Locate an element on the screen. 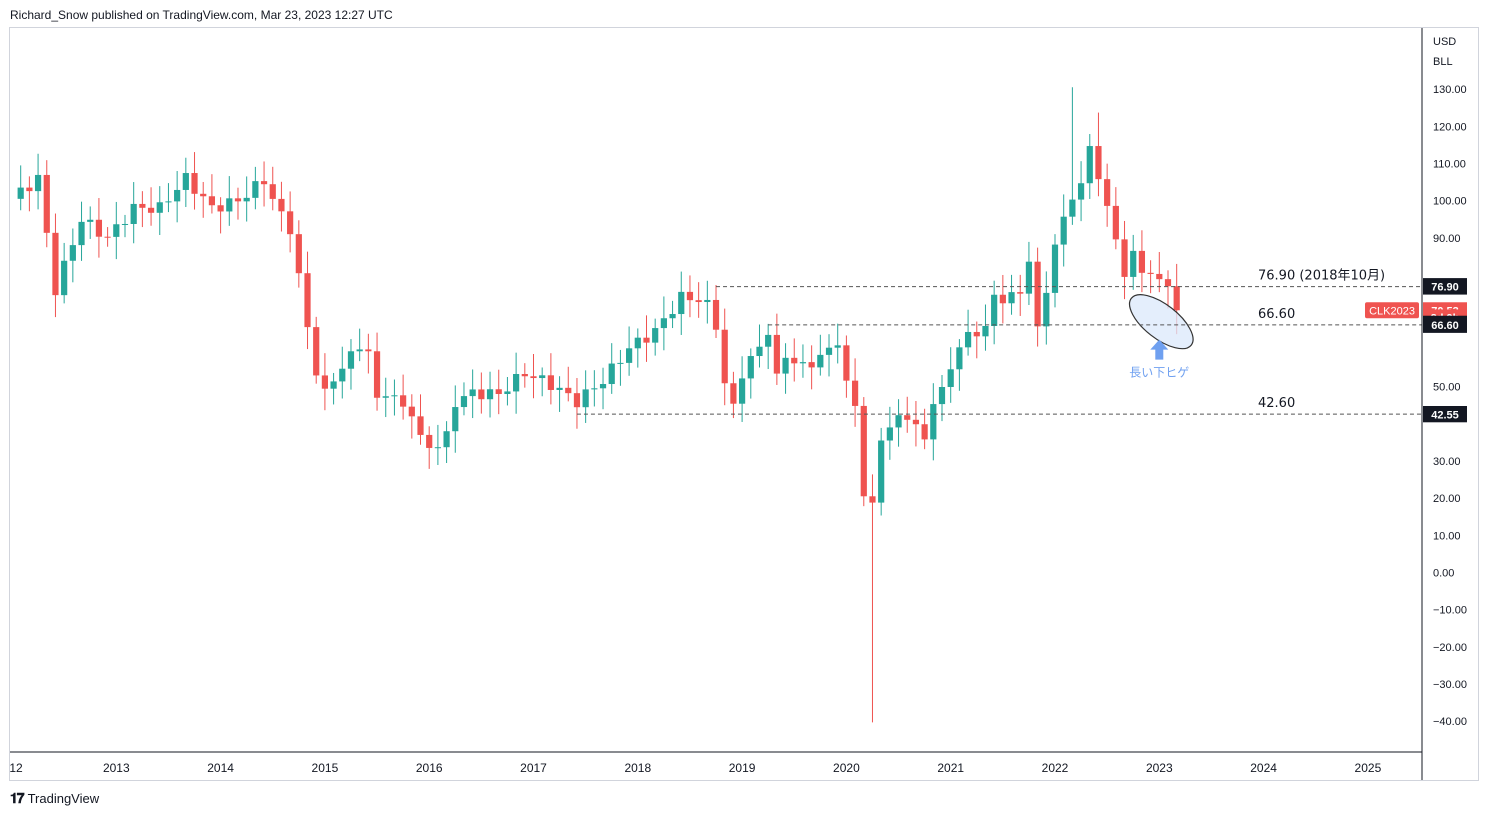 The width and height of the screenshot is (1489, 817). x-tick-label: 2017 is located at coordinates (533, 768).